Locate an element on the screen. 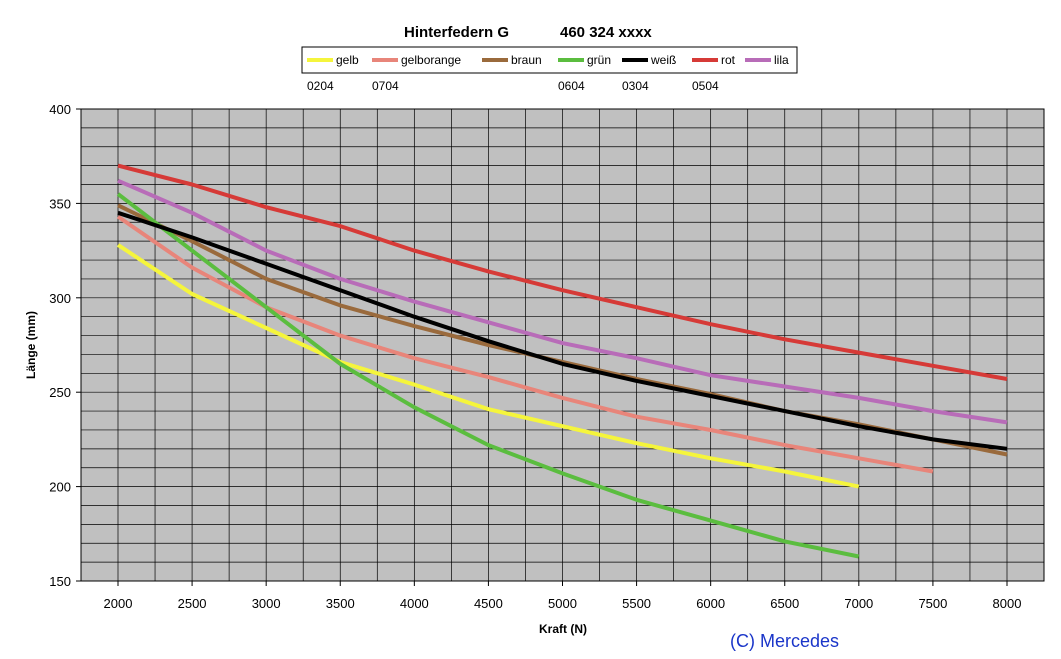 This screenshot has width=1061, height=659. code-label-gelborange: 0704 is located at coordinates (385, 86).